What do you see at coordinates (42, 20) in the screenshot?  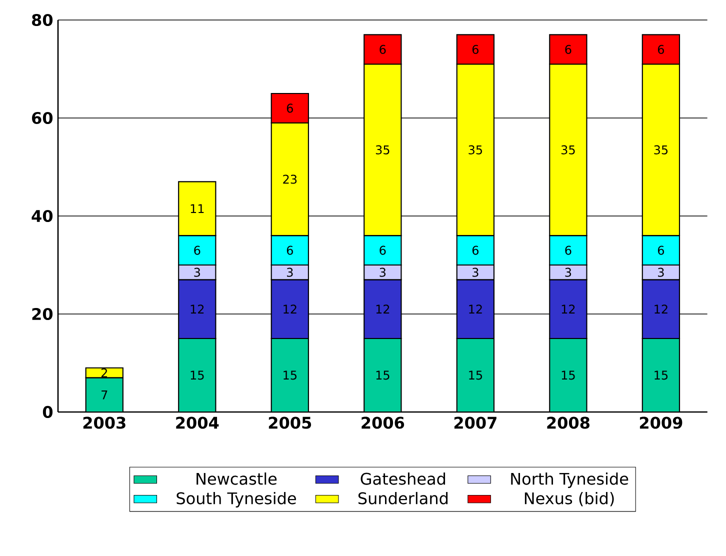 I see `y-tick-label: 80` at bounding box center [42, 20].